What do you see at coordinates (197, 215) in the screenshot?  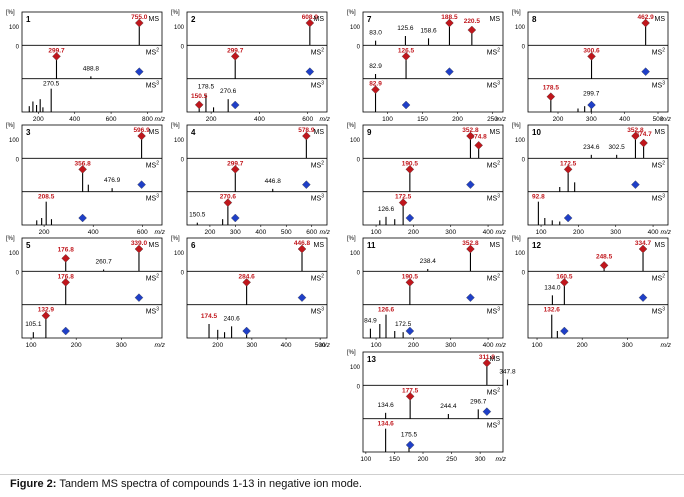 I see `peak-label: 150.5` at bounding box center [197, 215].